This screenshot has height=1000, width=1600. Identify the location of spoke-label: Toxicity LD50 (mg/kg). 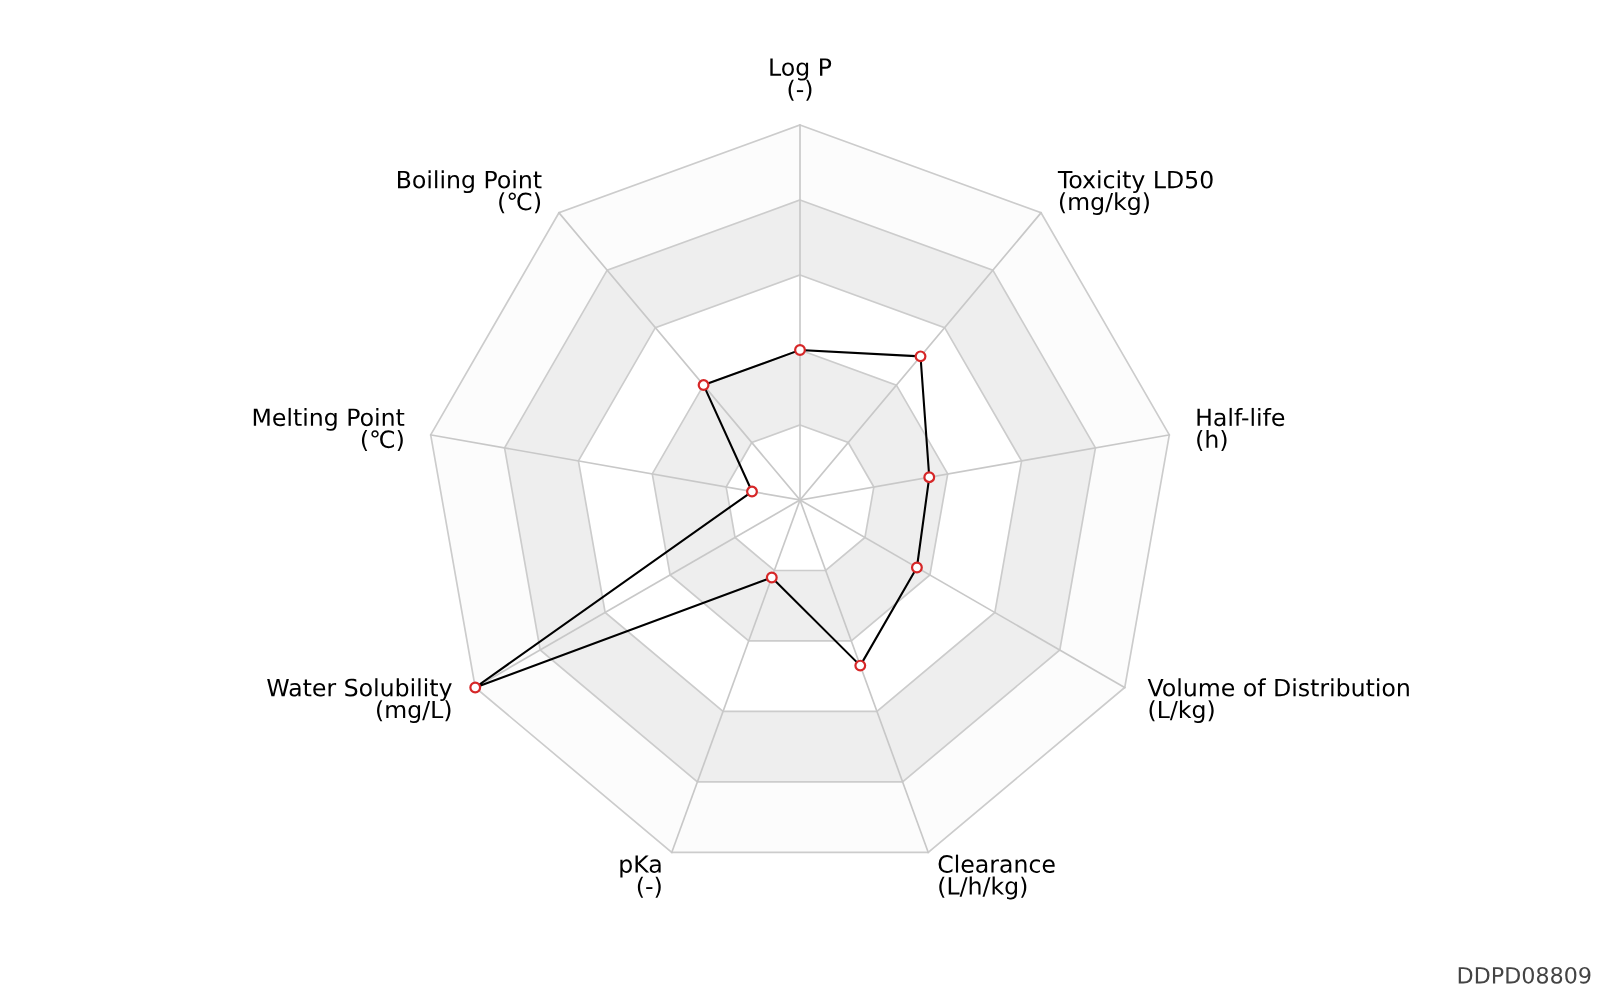
(1135, 193).